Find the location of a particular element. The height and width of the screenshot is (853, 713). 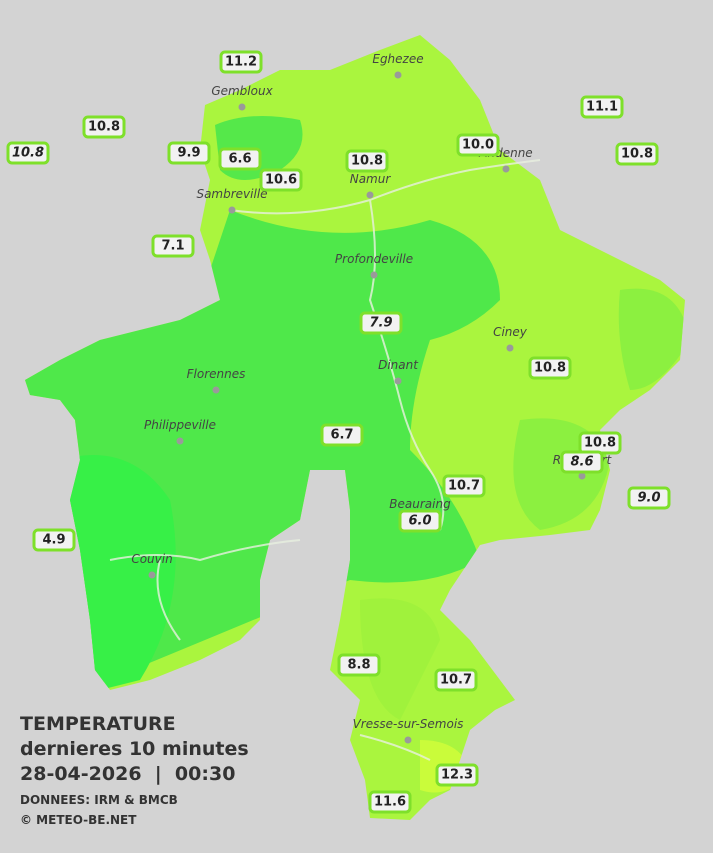

station-temperature: 6.0 is located at coordinates (419, 521).